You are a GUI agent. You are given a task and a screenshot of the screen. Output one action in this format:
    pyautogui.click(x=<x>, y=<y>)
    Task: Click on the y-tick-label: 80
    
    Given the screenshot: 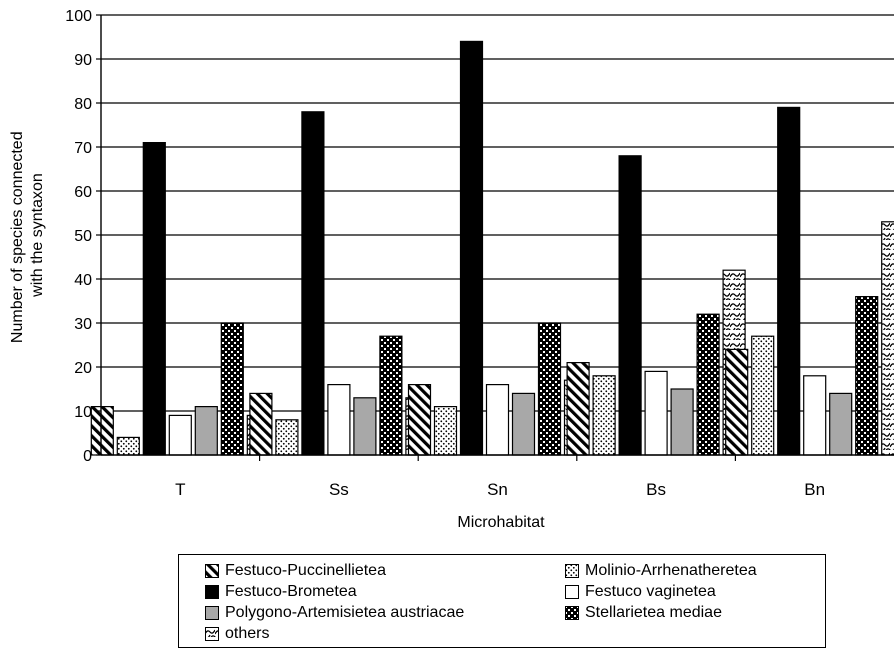 What is the action you would take?
    pyautogui.click(x=83, y=104)
    